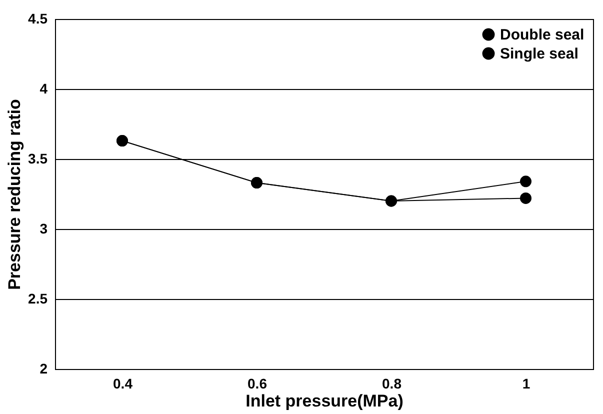 This screenshot has height=414, width=603. Describe the element at coordinates (539, 54) in the screenshot. I see `legend-label: Single seal` at that location.